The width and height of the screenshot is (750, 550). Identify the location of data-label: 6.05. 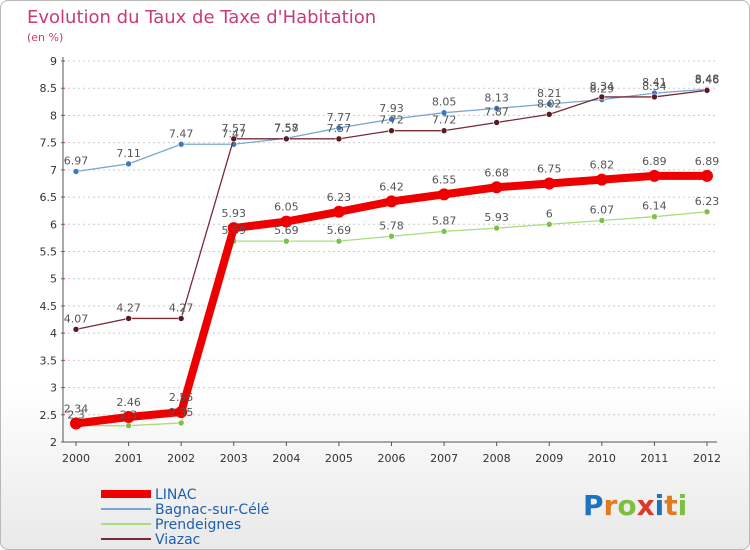
(286, 207).